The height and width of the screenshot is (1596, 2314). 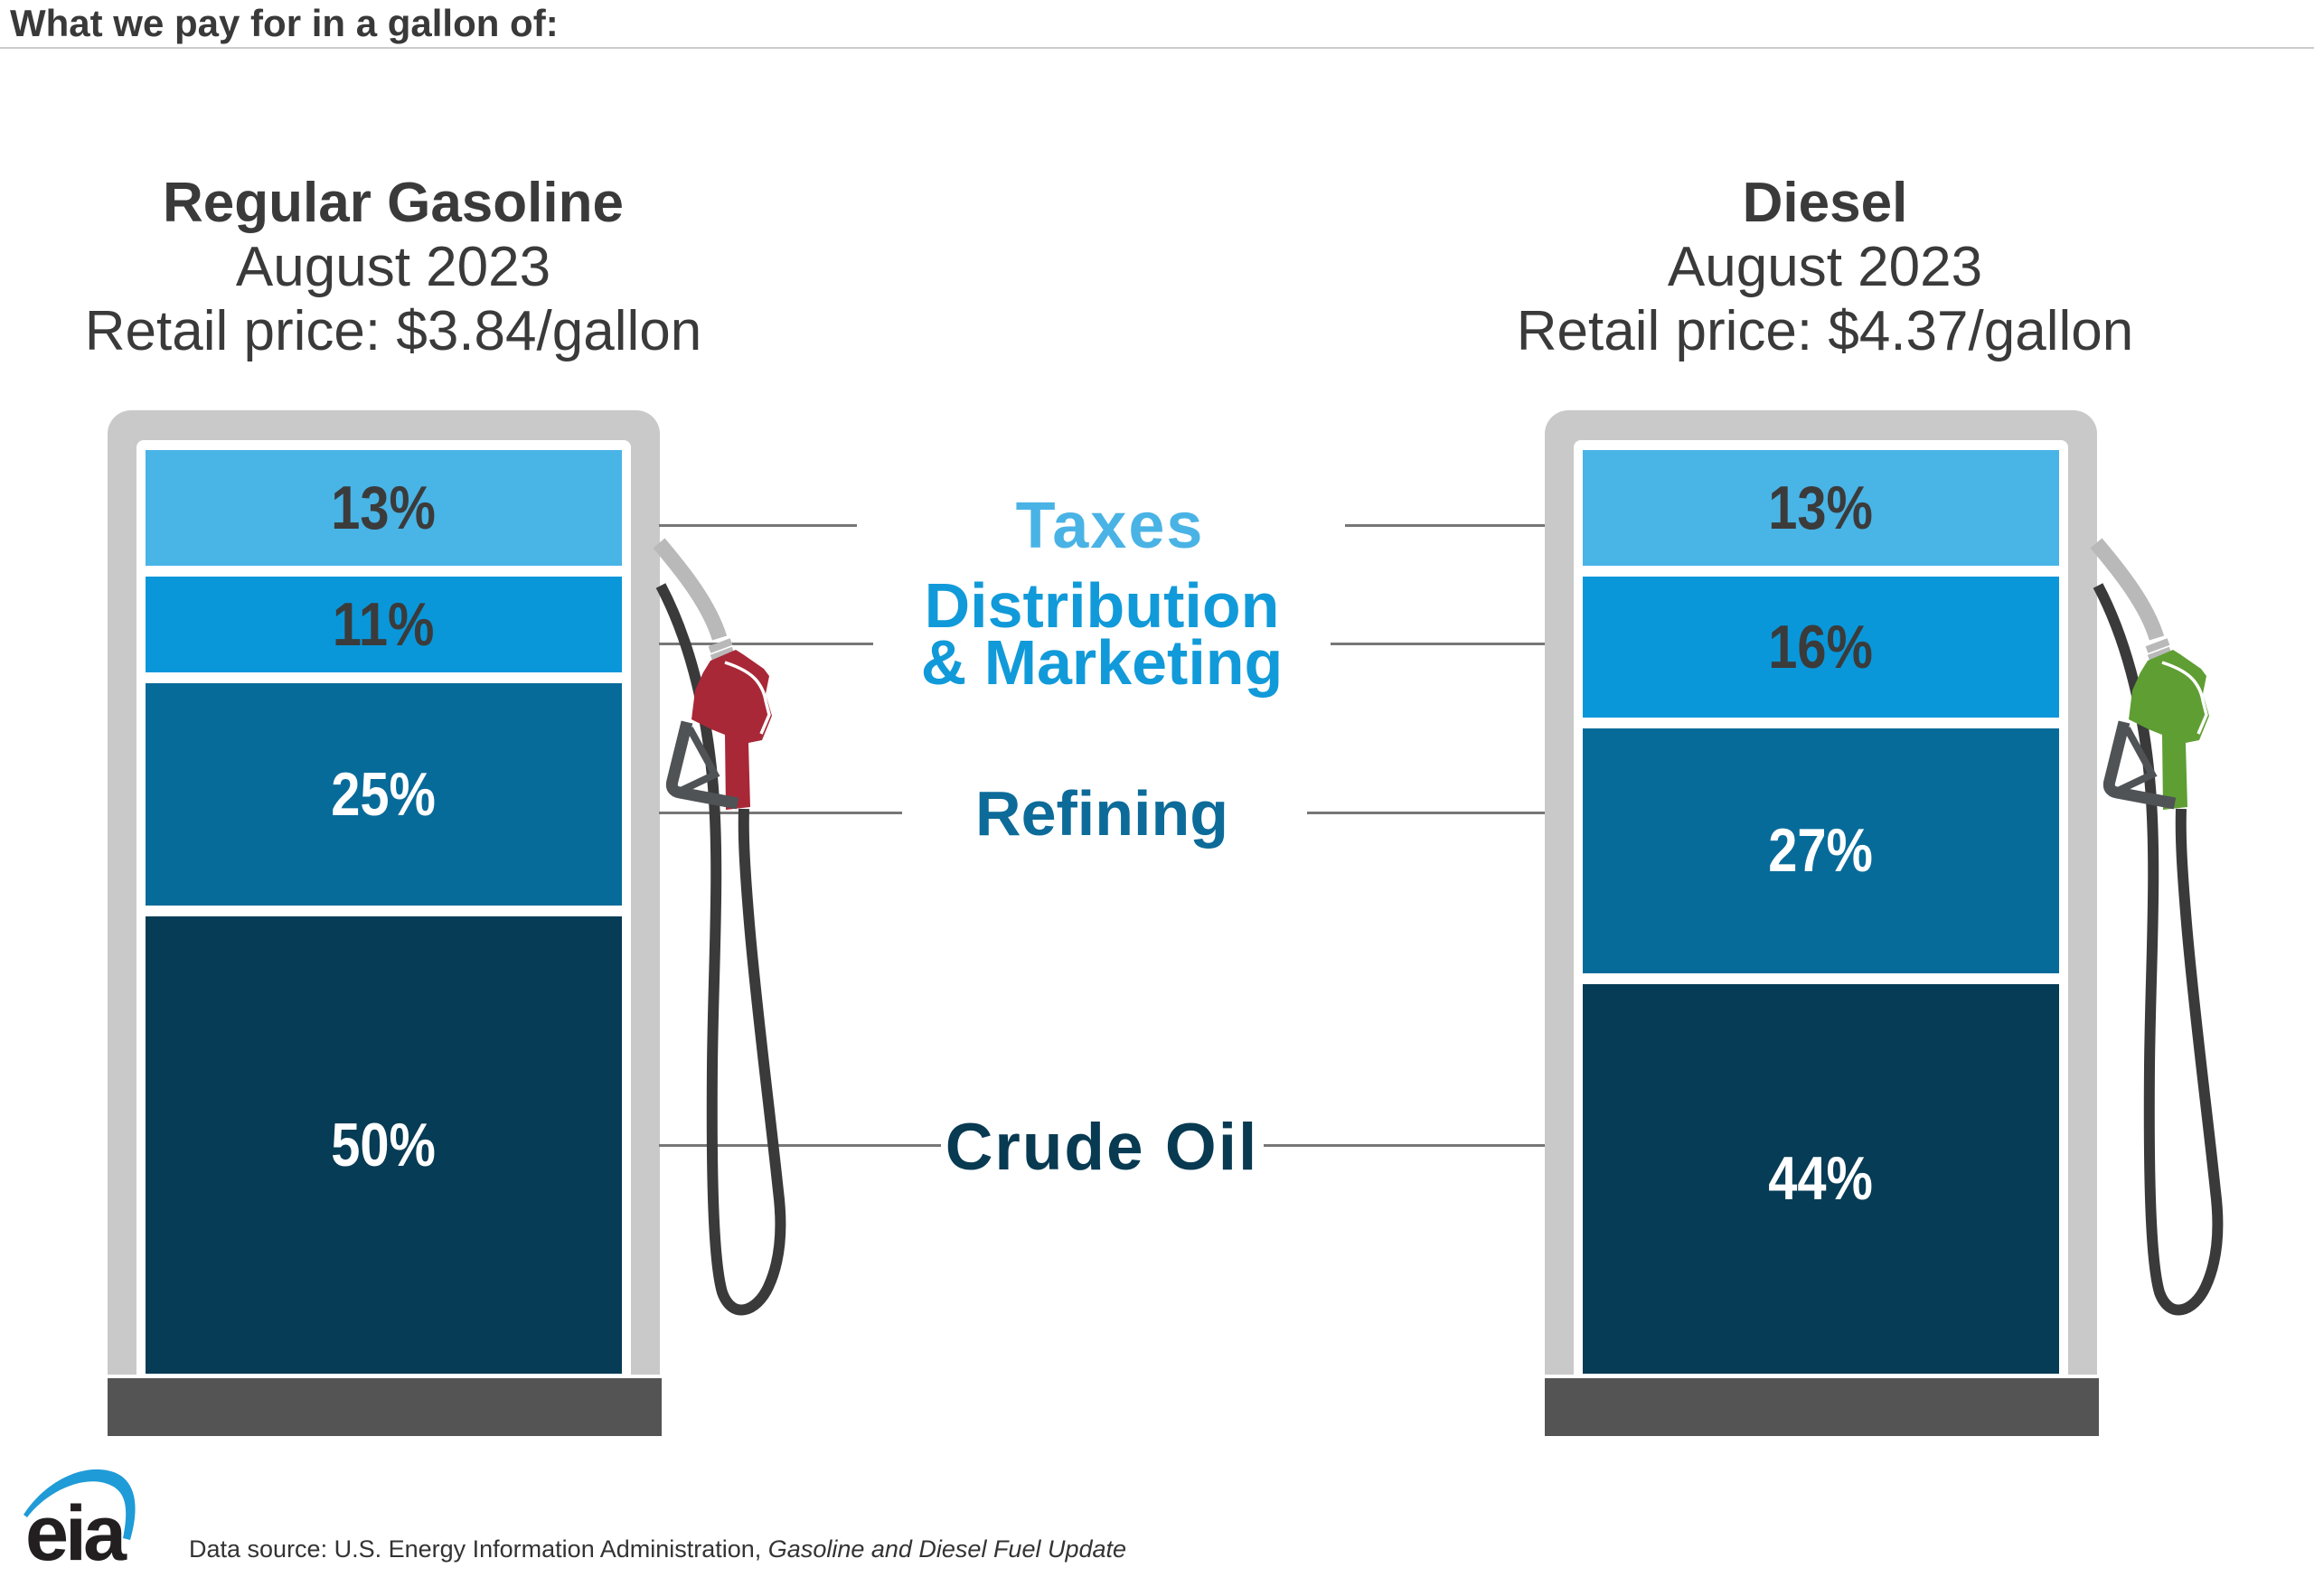 What do you see at coordinates (76, 1533) in the screenshot?
I see `svg-text: eia` at bounding box center [76, 1533].